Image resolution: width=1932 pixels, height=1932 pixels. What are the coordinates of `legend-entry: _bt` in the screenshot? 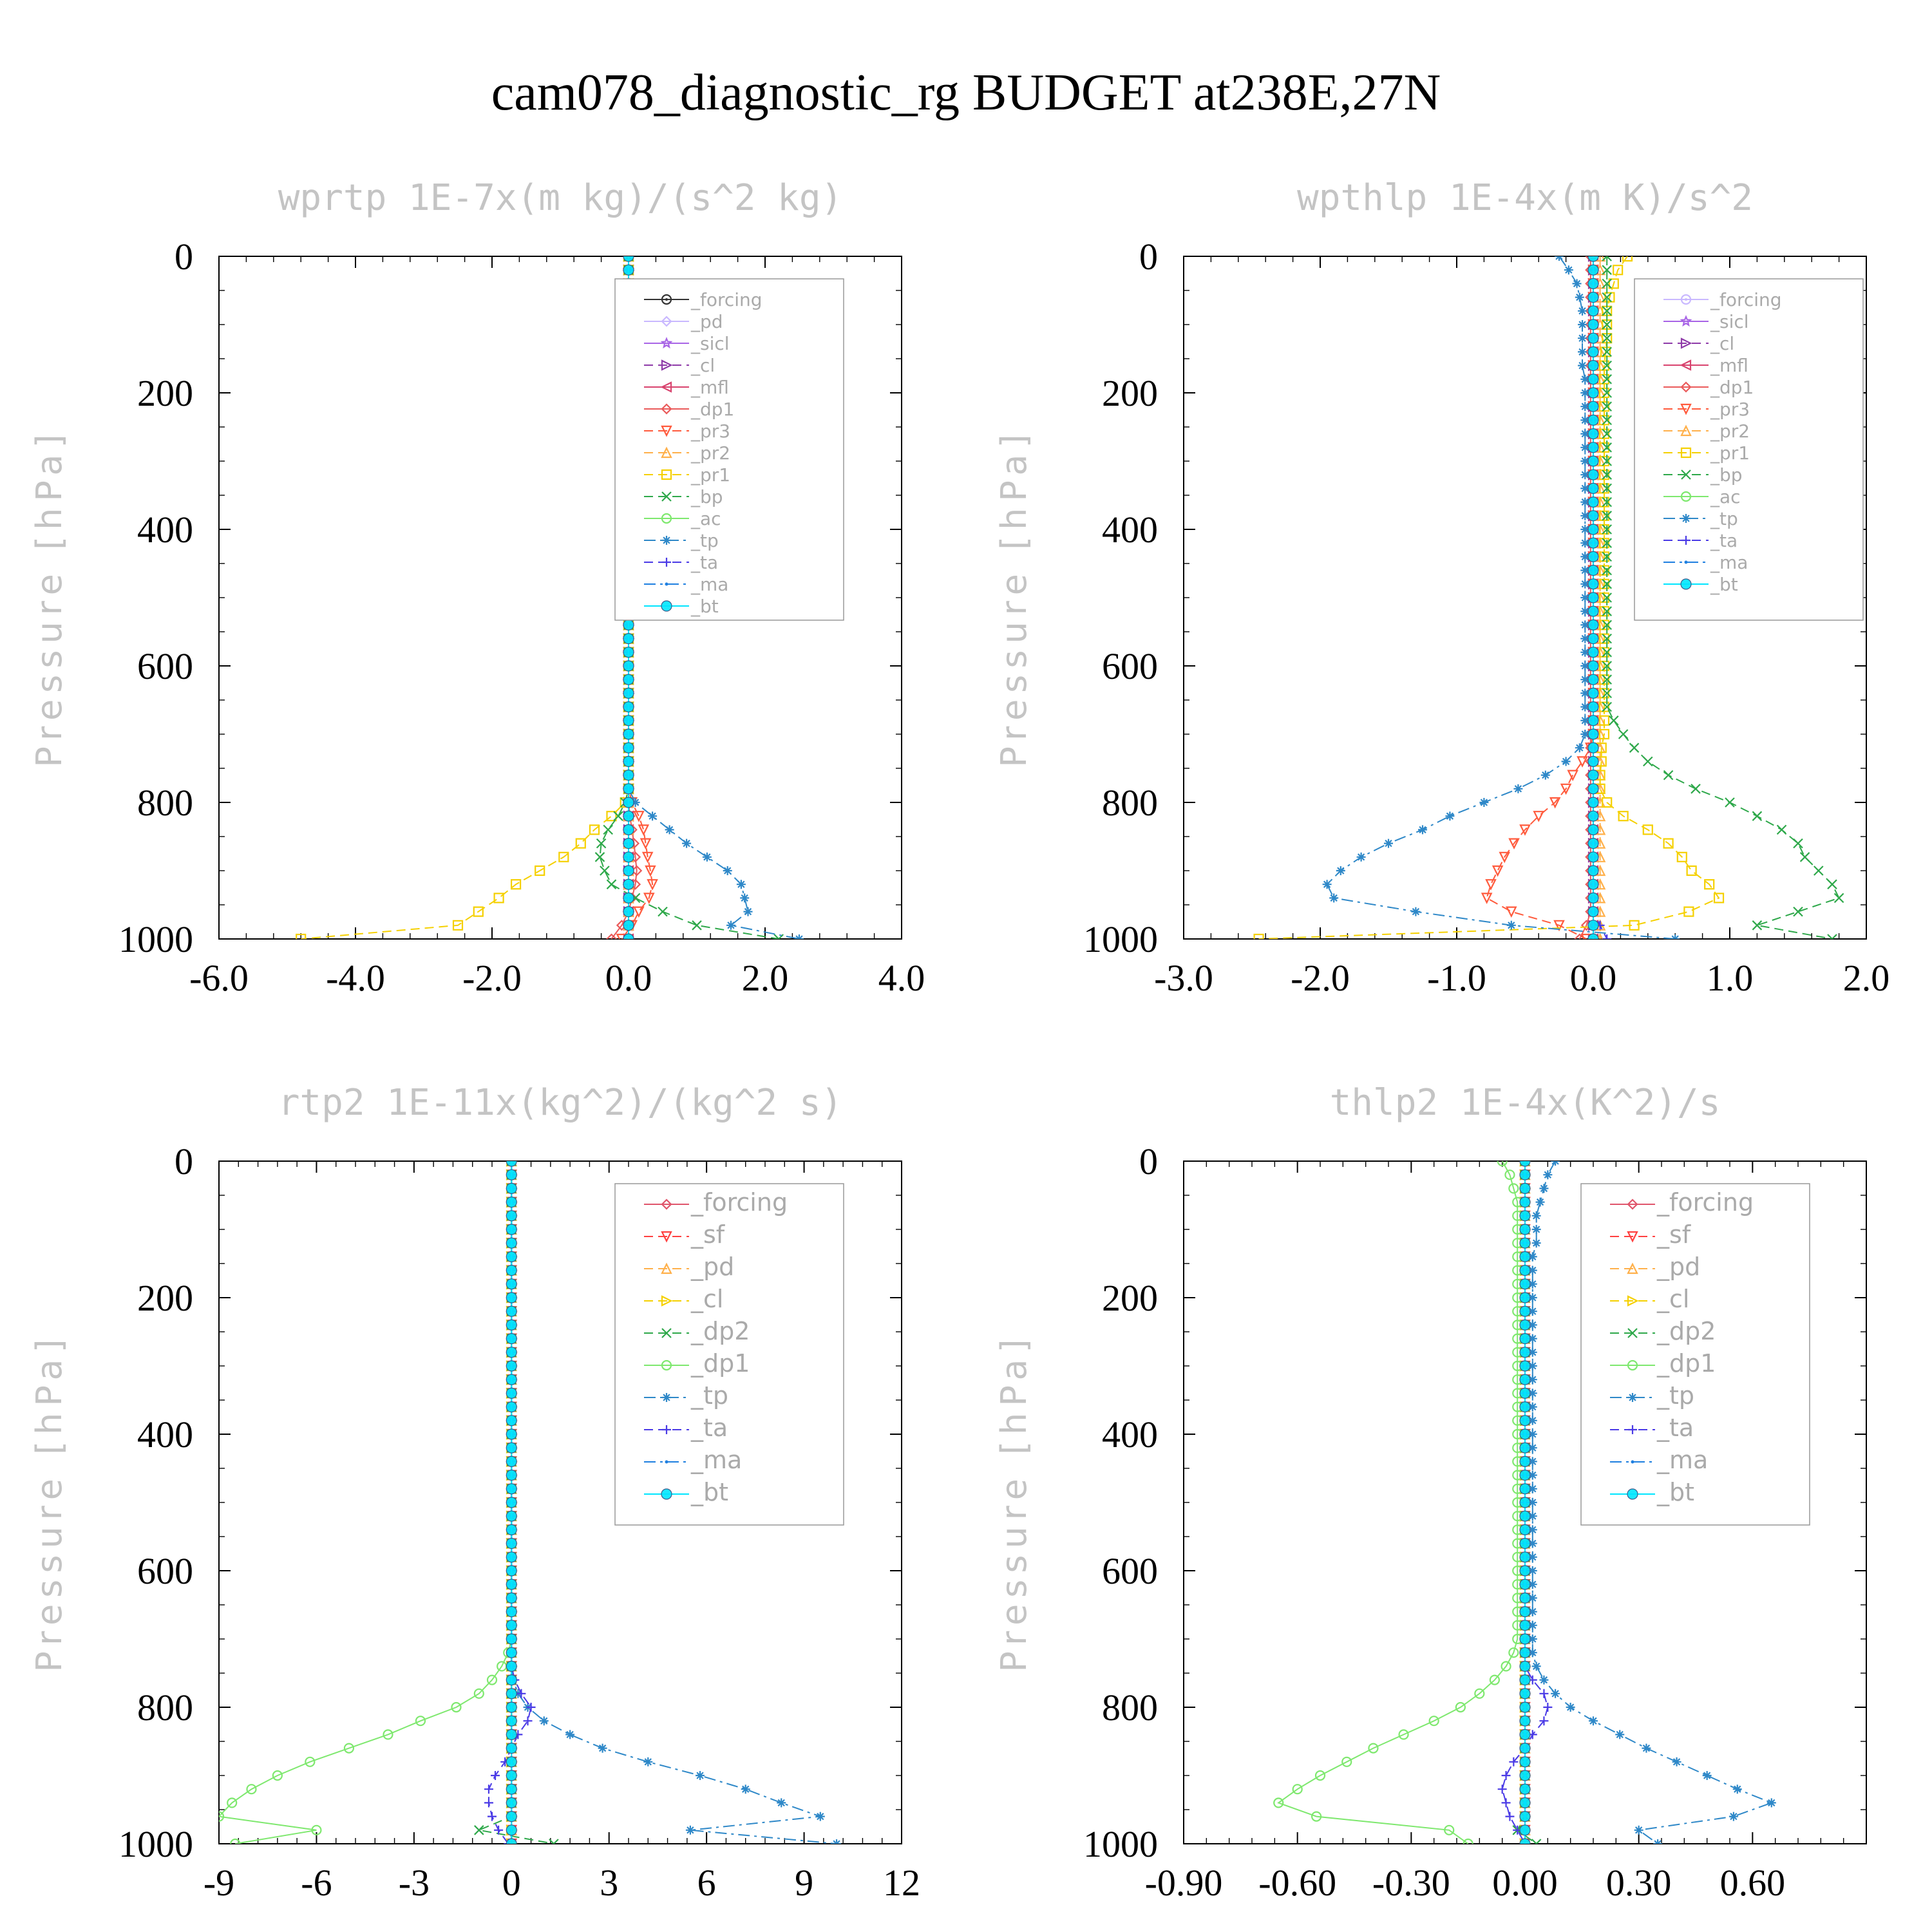 It's located at (682, 606).